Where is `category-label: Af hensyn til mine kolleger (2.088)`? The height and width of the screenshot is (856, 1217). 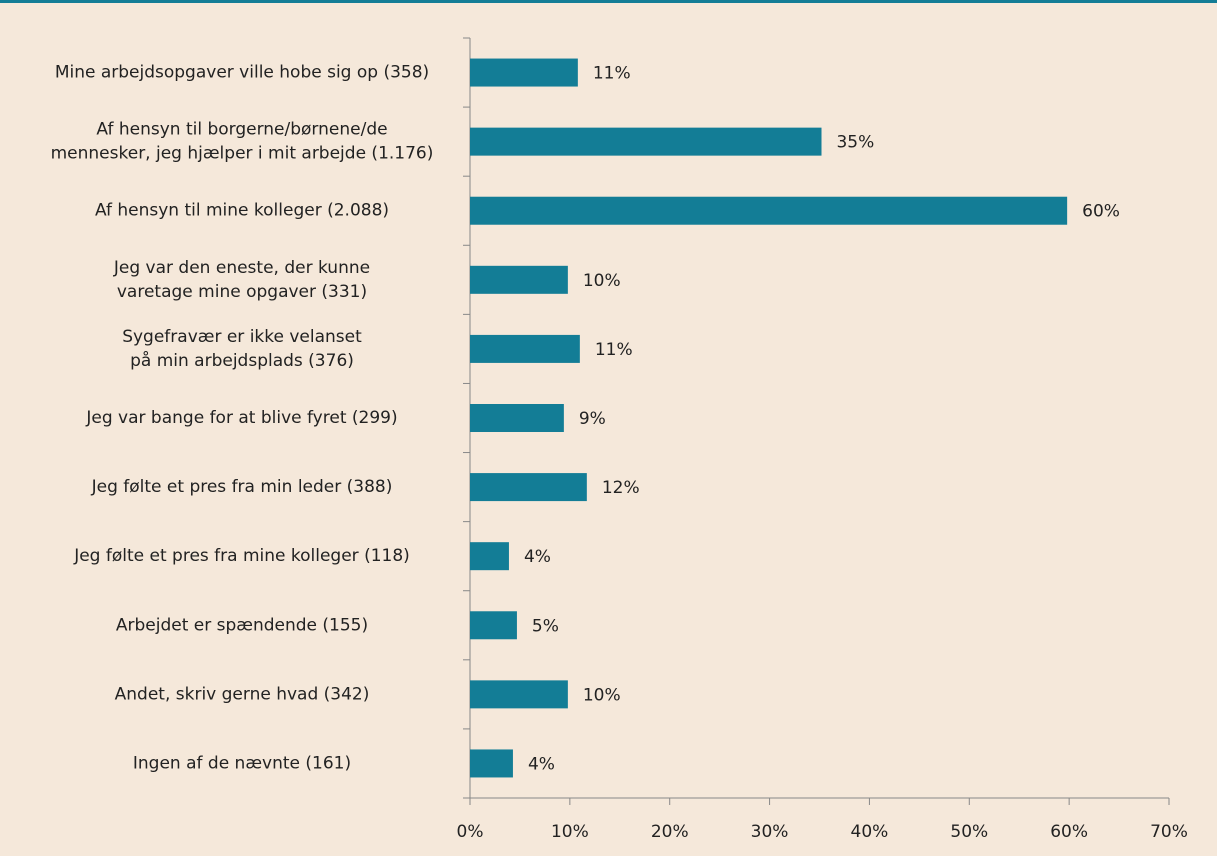
category-label: Af hensyn til mine kolleger (2.088) is located at coordinates (242, 211).